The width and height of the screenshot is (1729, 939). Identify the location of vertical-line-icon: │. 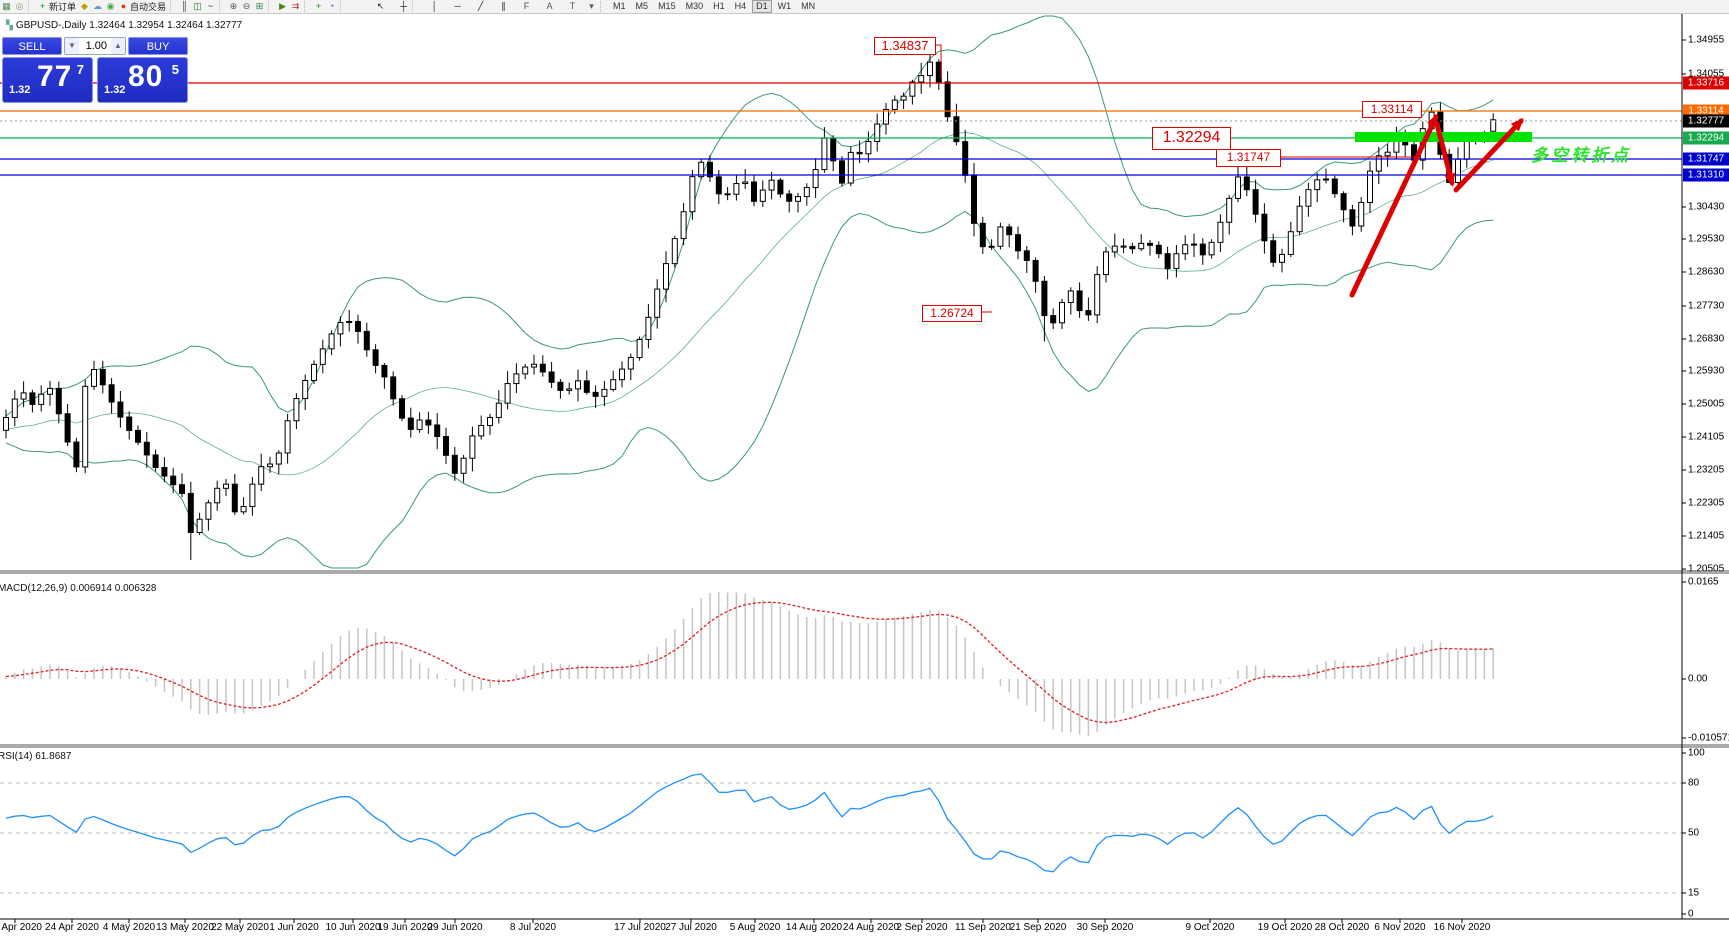
(434, 6).